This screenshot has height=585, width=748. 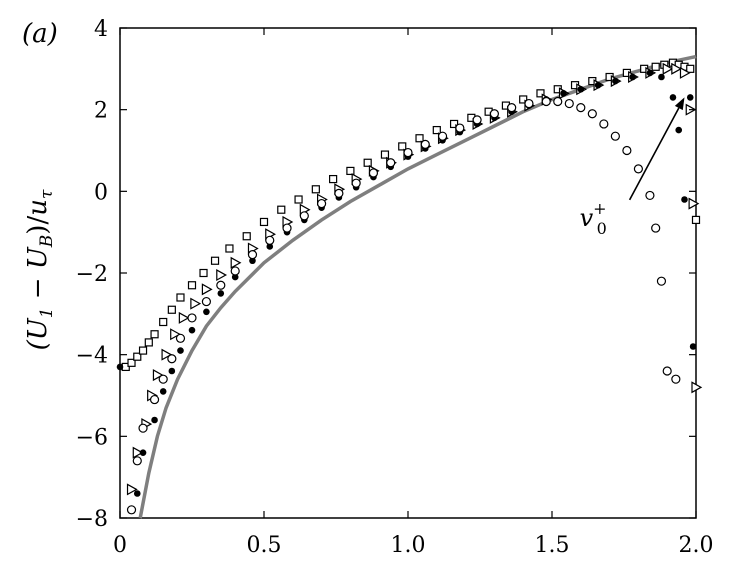 I want to click on y-tick-label: −4, so click(x=92, y=356).